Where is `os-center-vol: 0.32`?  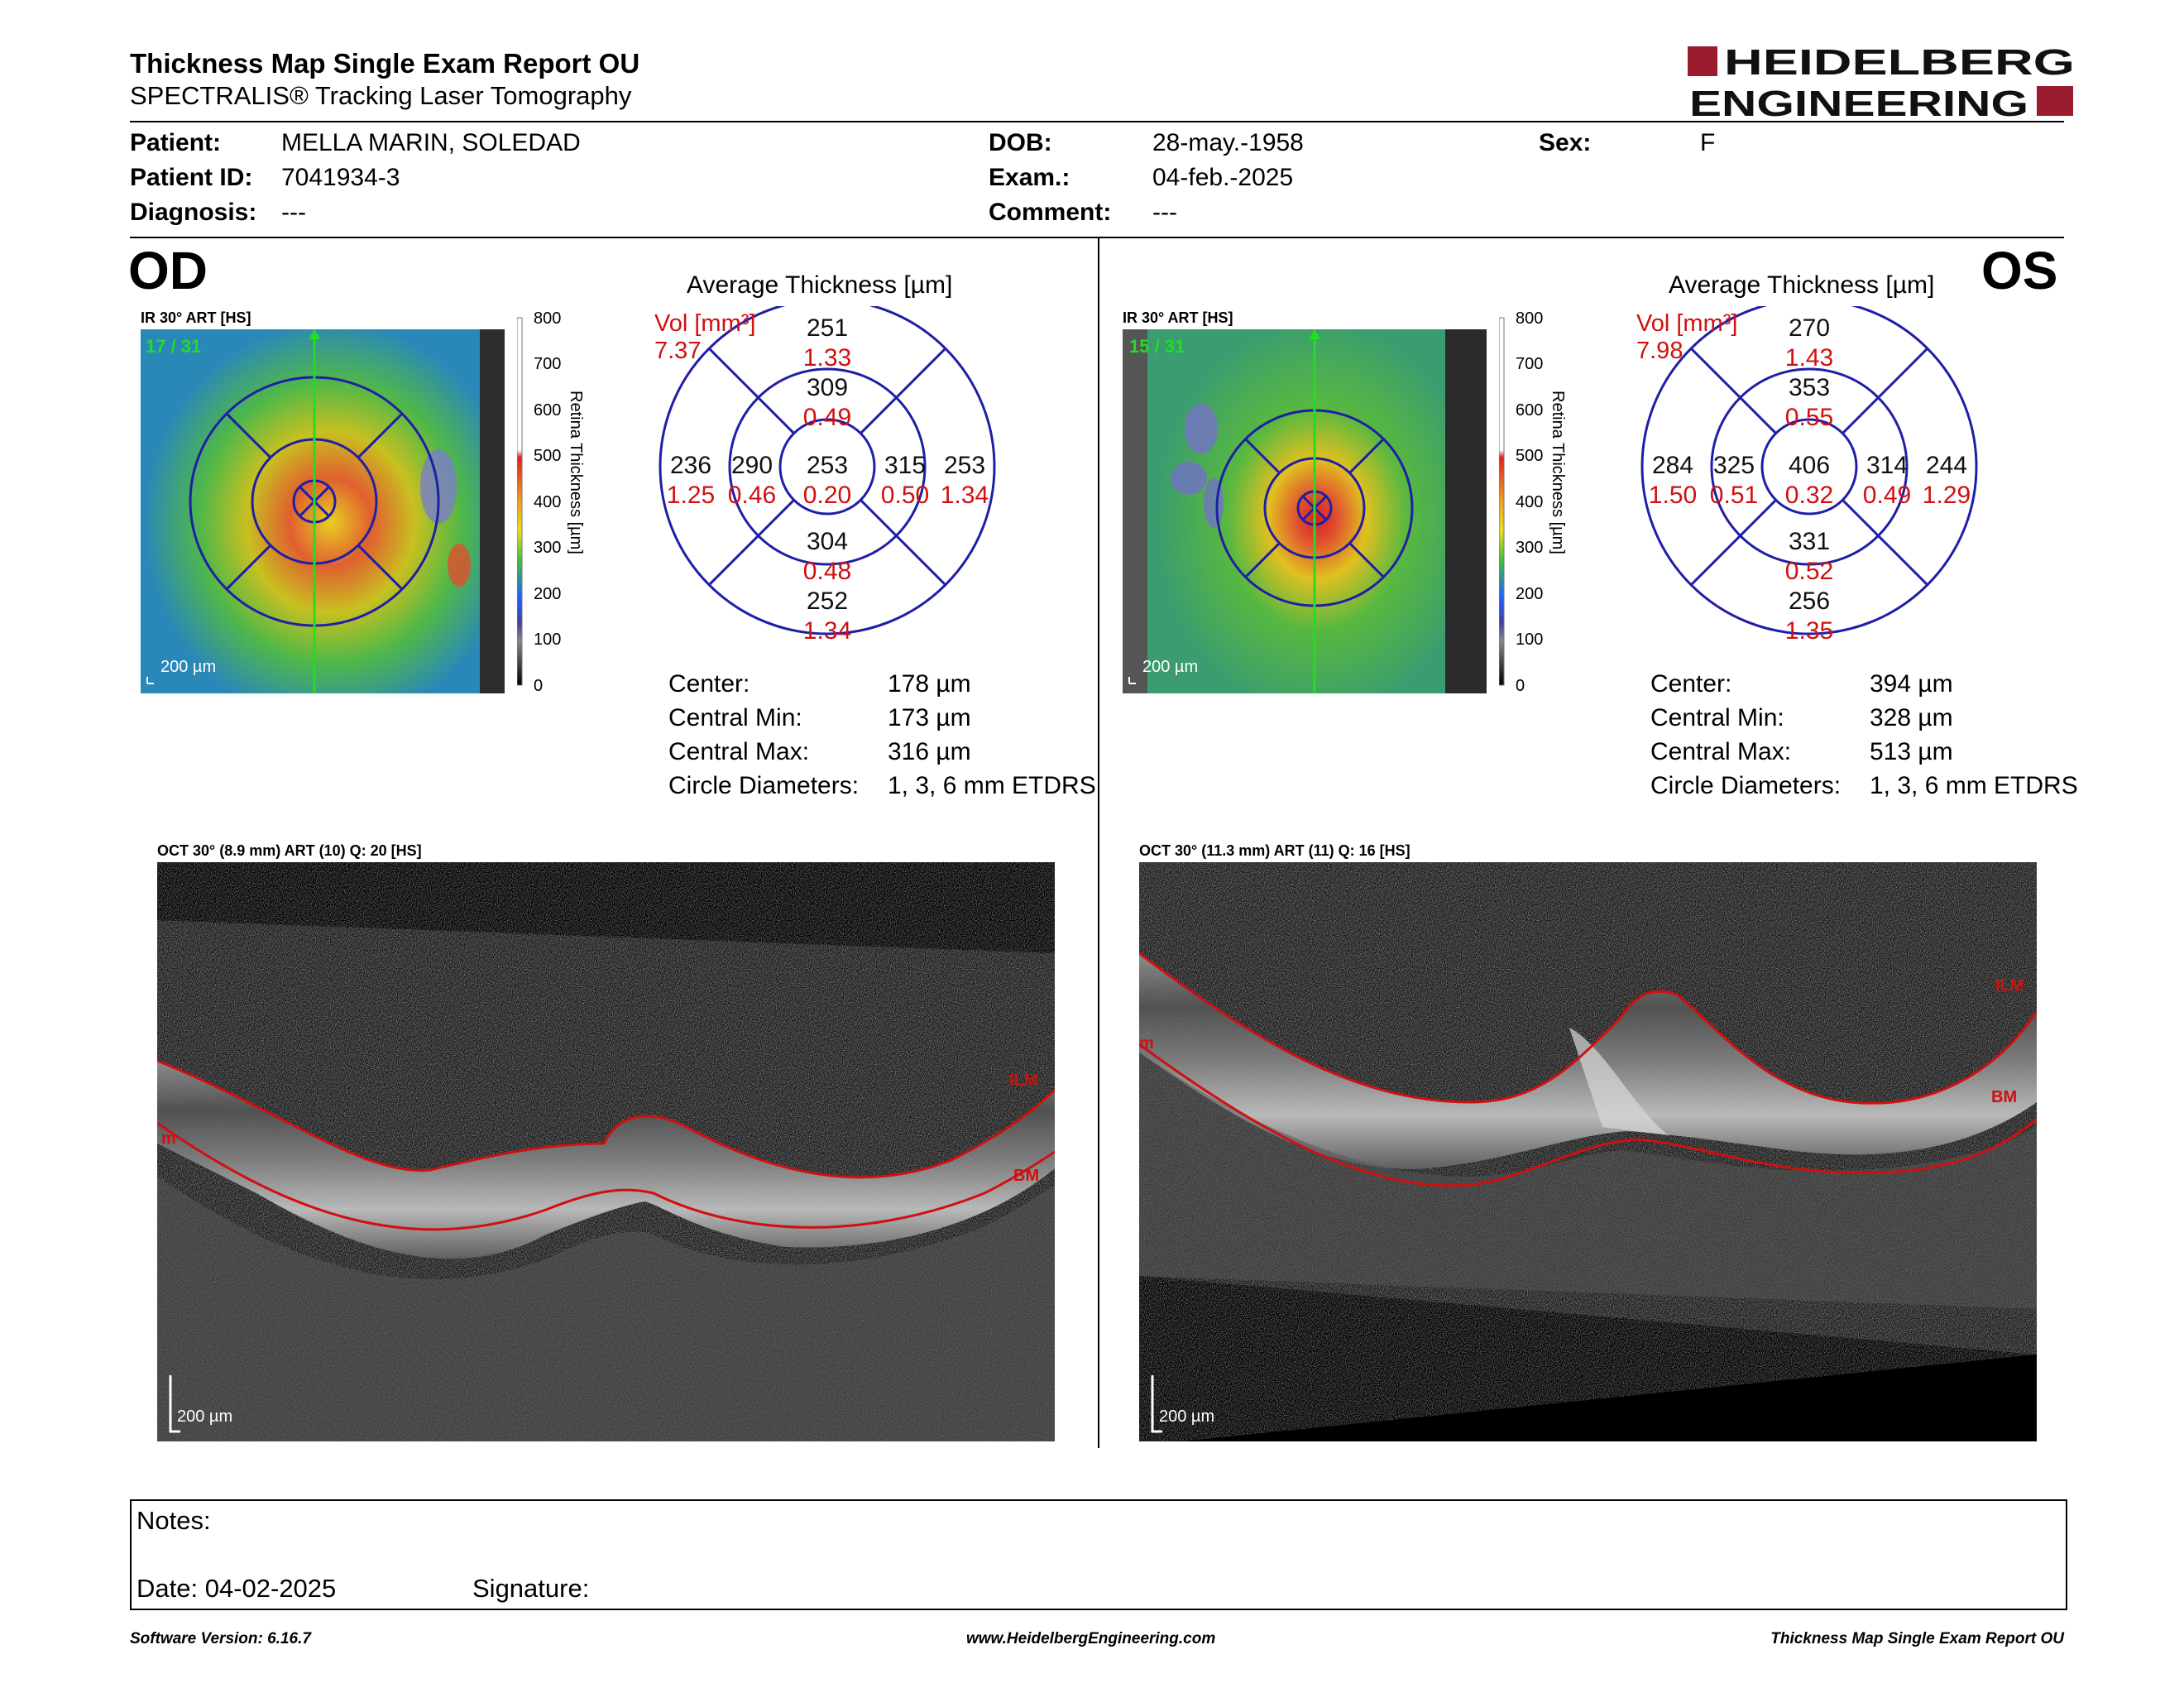
os-center-vol: 0.32 is located at coordinates (1809, 495).